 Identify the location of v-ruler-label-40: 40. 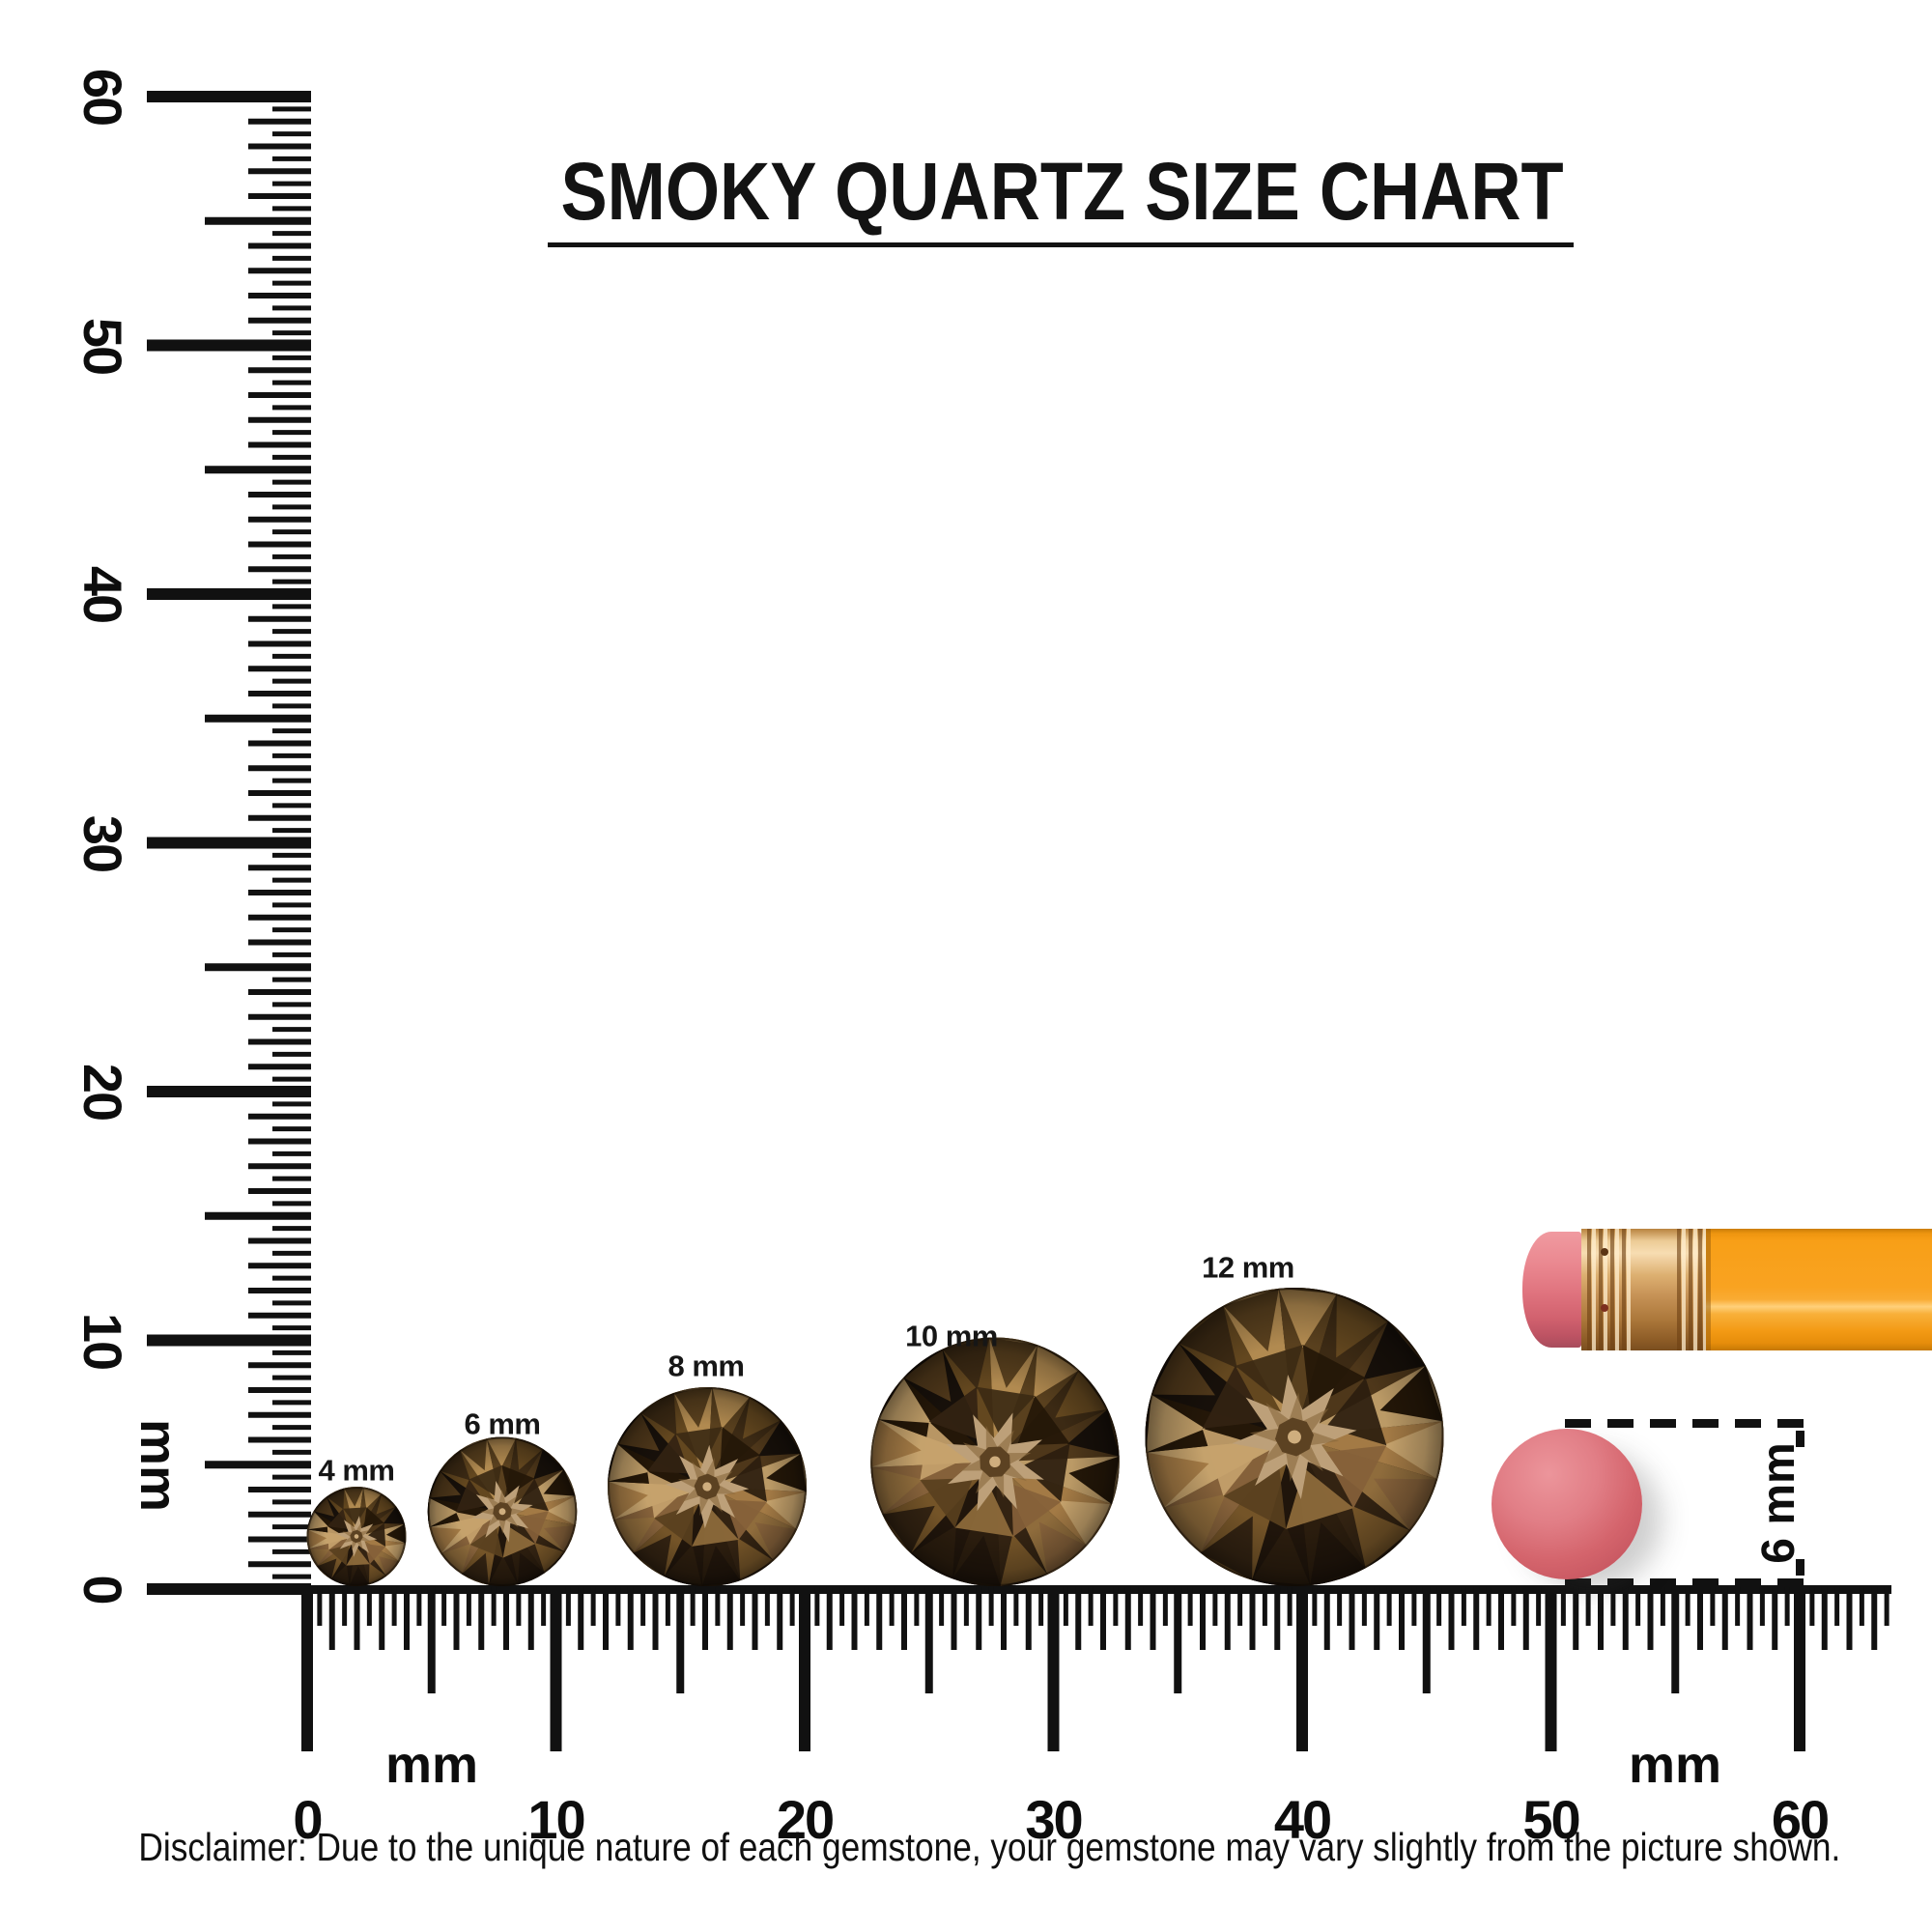
(102, 594).